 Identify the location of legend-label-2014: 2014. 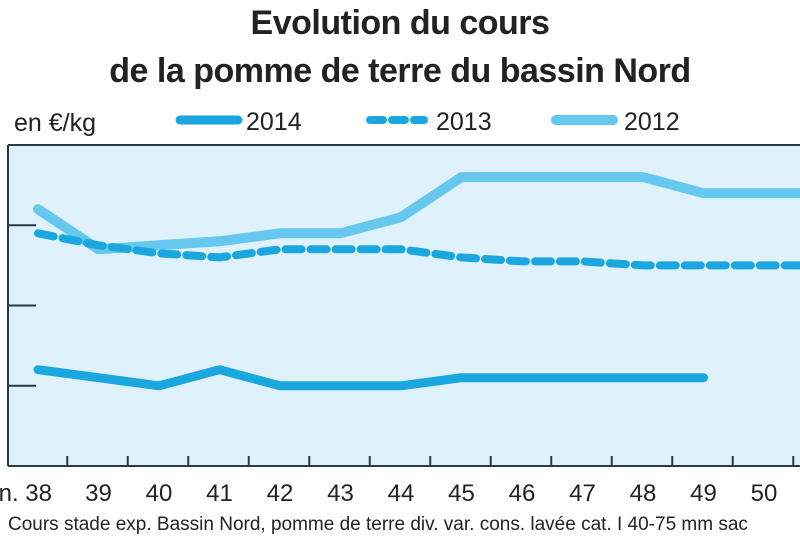
(274, 122).